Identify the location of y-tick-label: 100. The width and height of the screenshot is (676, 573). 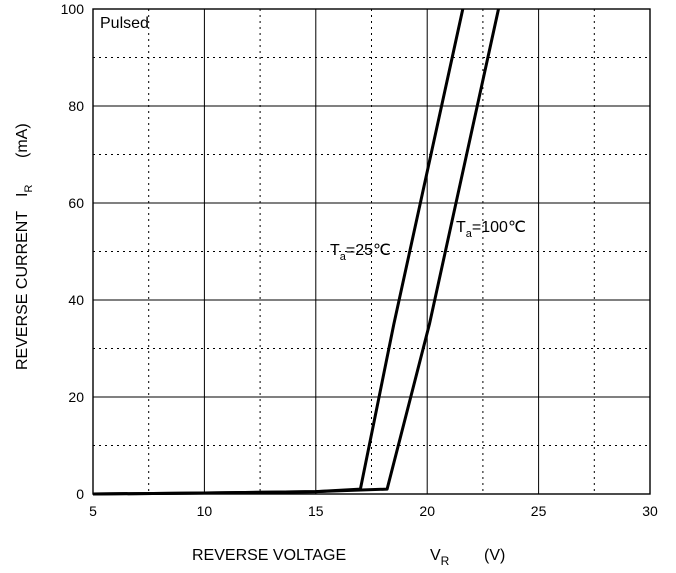
(73, 9).